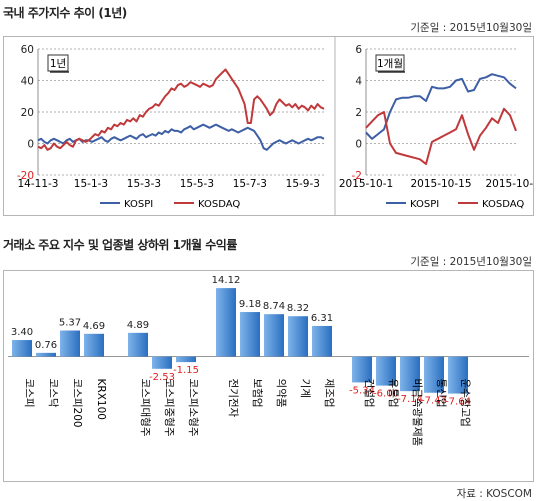 The width and height of the screenshot is (538, 501). Describe the element at coordinates (120, 245) in the screenshot. I see `section2-title: 거래소 주요 지수 및 업종별 상하위 1개월 수익률` at that location.